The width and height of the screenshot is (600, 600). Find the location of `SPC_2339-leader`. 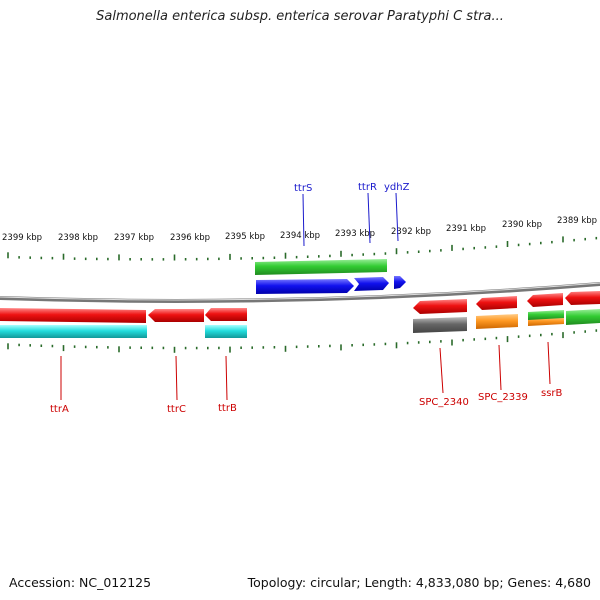

SPC_2339-leader is located at coordinates (500, 367).